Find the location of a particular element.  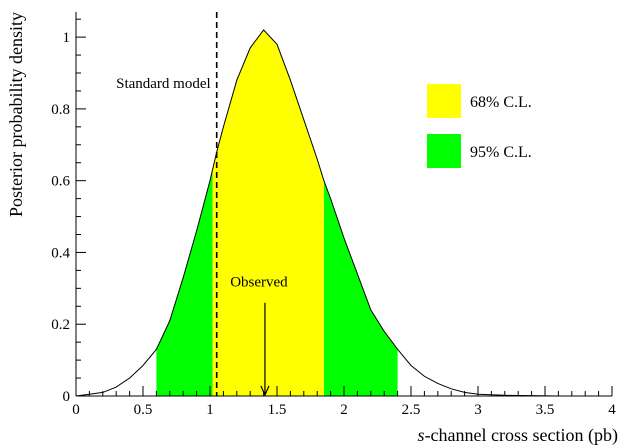

y-tick-label: 0 is located at coordinates (67, 397).